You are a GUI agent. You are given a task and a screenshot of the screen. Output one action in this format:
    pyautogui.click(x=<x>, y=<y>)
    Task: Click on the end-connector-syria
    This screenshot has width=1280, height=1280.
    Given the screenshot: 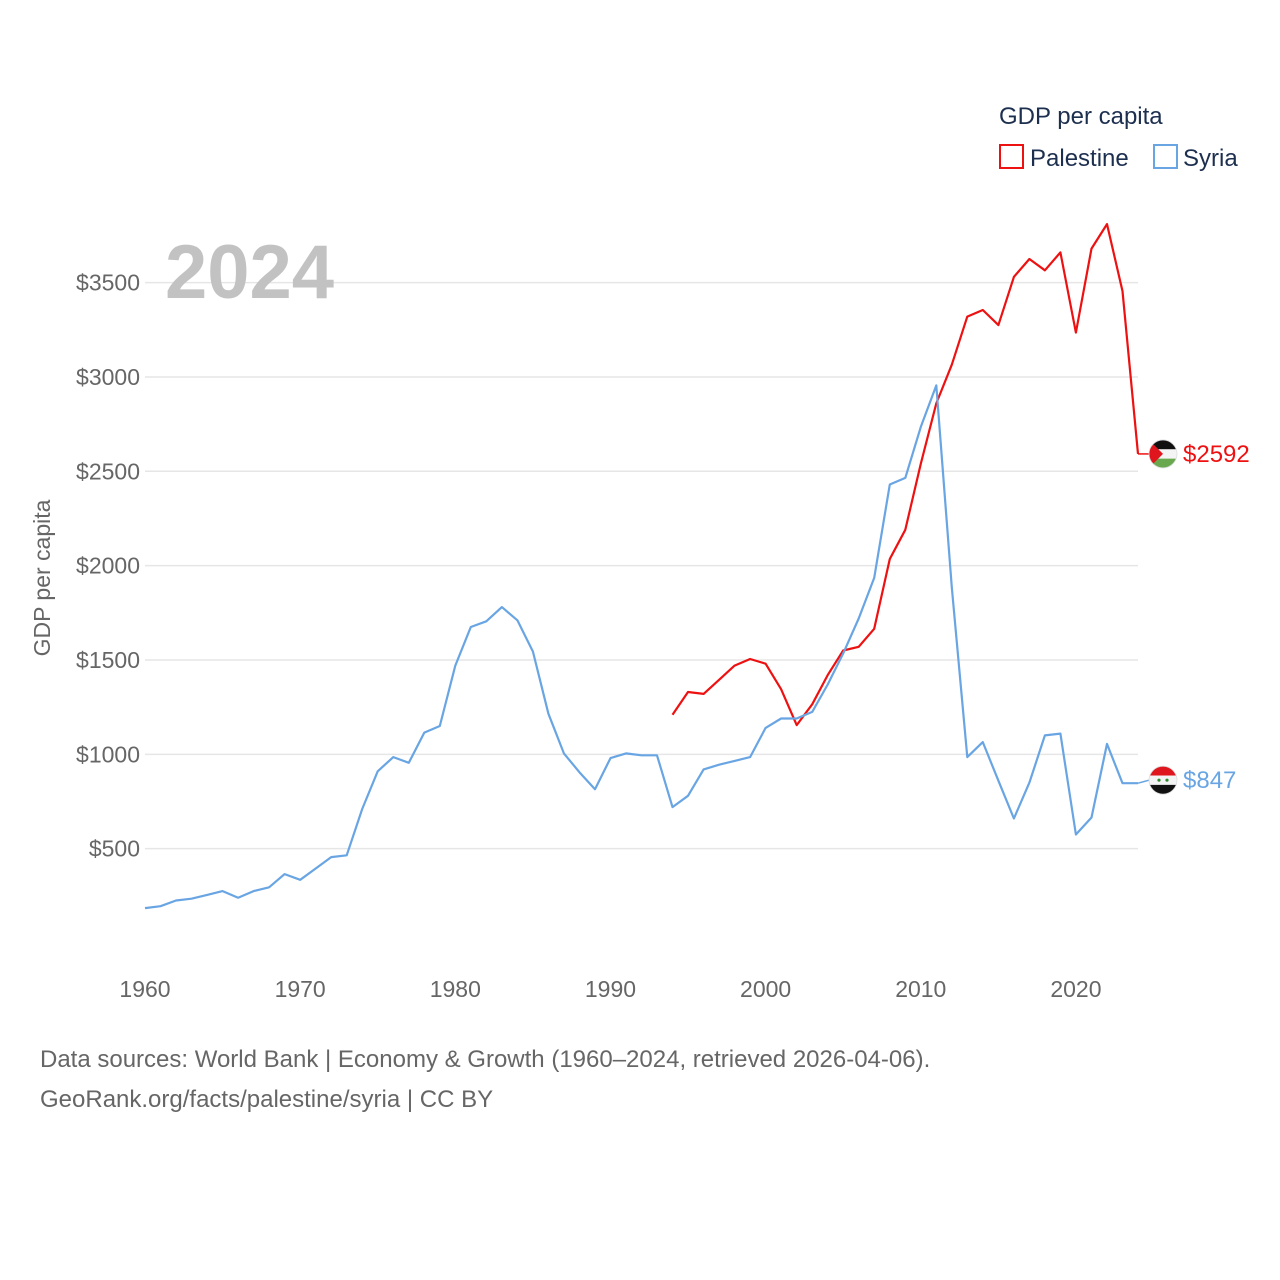 What is the action you would take?
    pyautogui.click(x=1143, y=781)
    